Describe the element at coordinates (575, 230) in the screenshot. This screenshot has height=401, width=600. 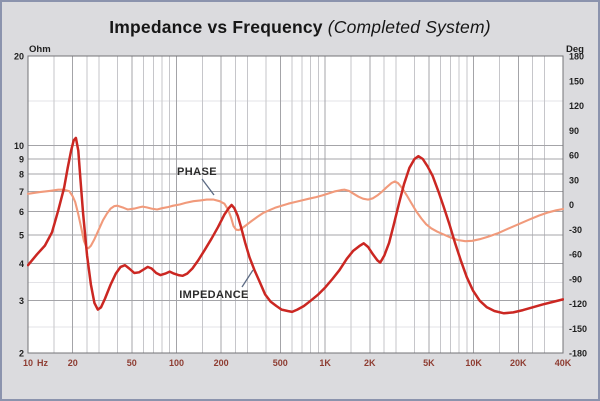
I see `y-right-tick--30: -30` at that location.